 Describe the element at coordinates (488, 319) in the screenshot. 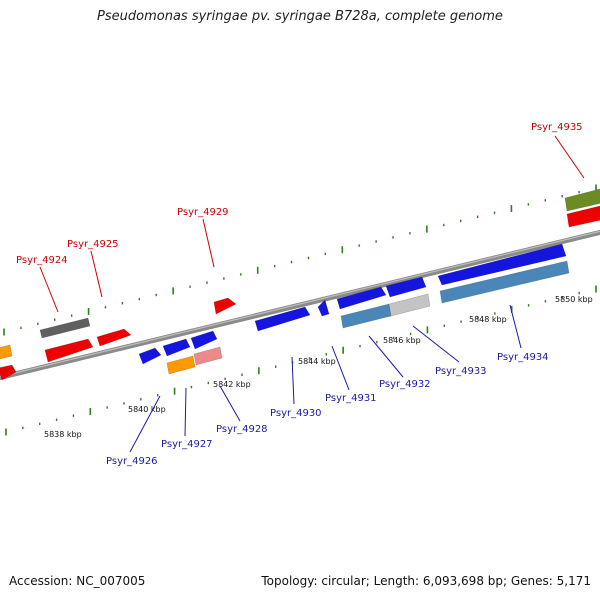

I see `kbp-label: 5848 kbp` at that location.